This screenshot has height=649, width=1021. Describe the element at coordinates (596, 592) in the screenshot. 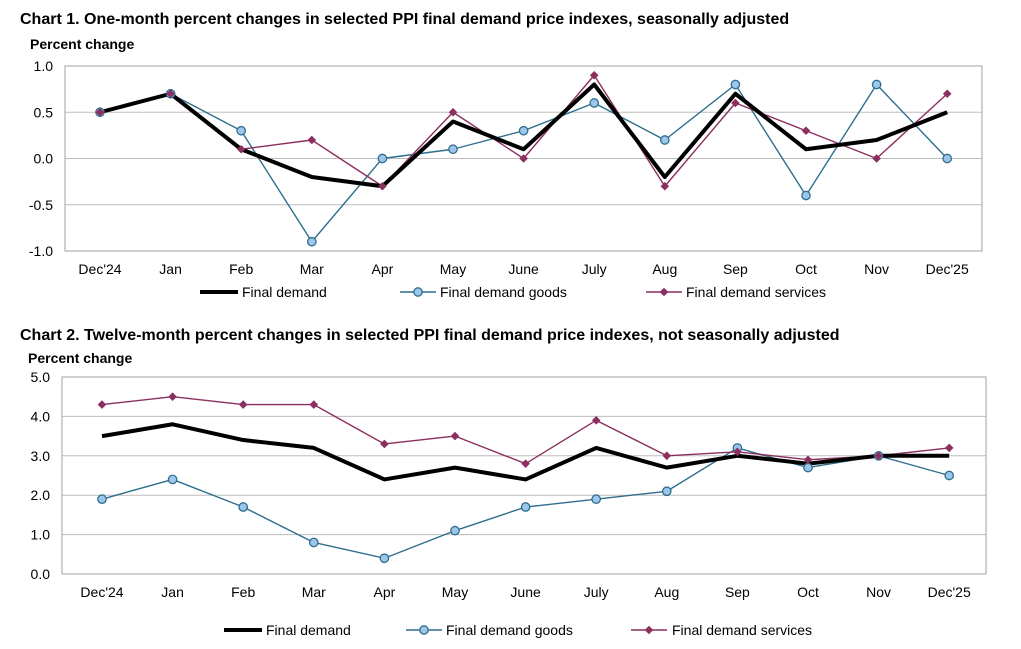

I see `chart-2-x-tick-label: July` at that location.